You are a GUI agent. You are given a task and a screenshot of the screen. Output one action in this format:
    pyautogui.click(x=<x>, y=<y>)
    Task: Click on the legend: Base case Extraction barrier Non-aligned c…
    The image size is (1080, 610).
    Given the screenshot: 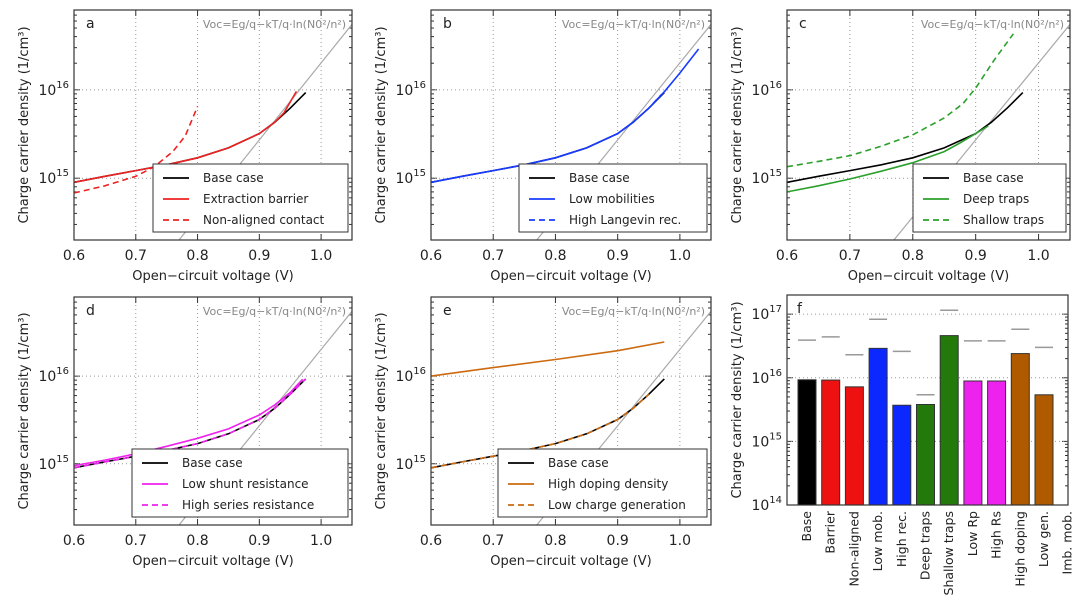 What is the action you would take?
    pyautogui.click(x=250, y=198)
    